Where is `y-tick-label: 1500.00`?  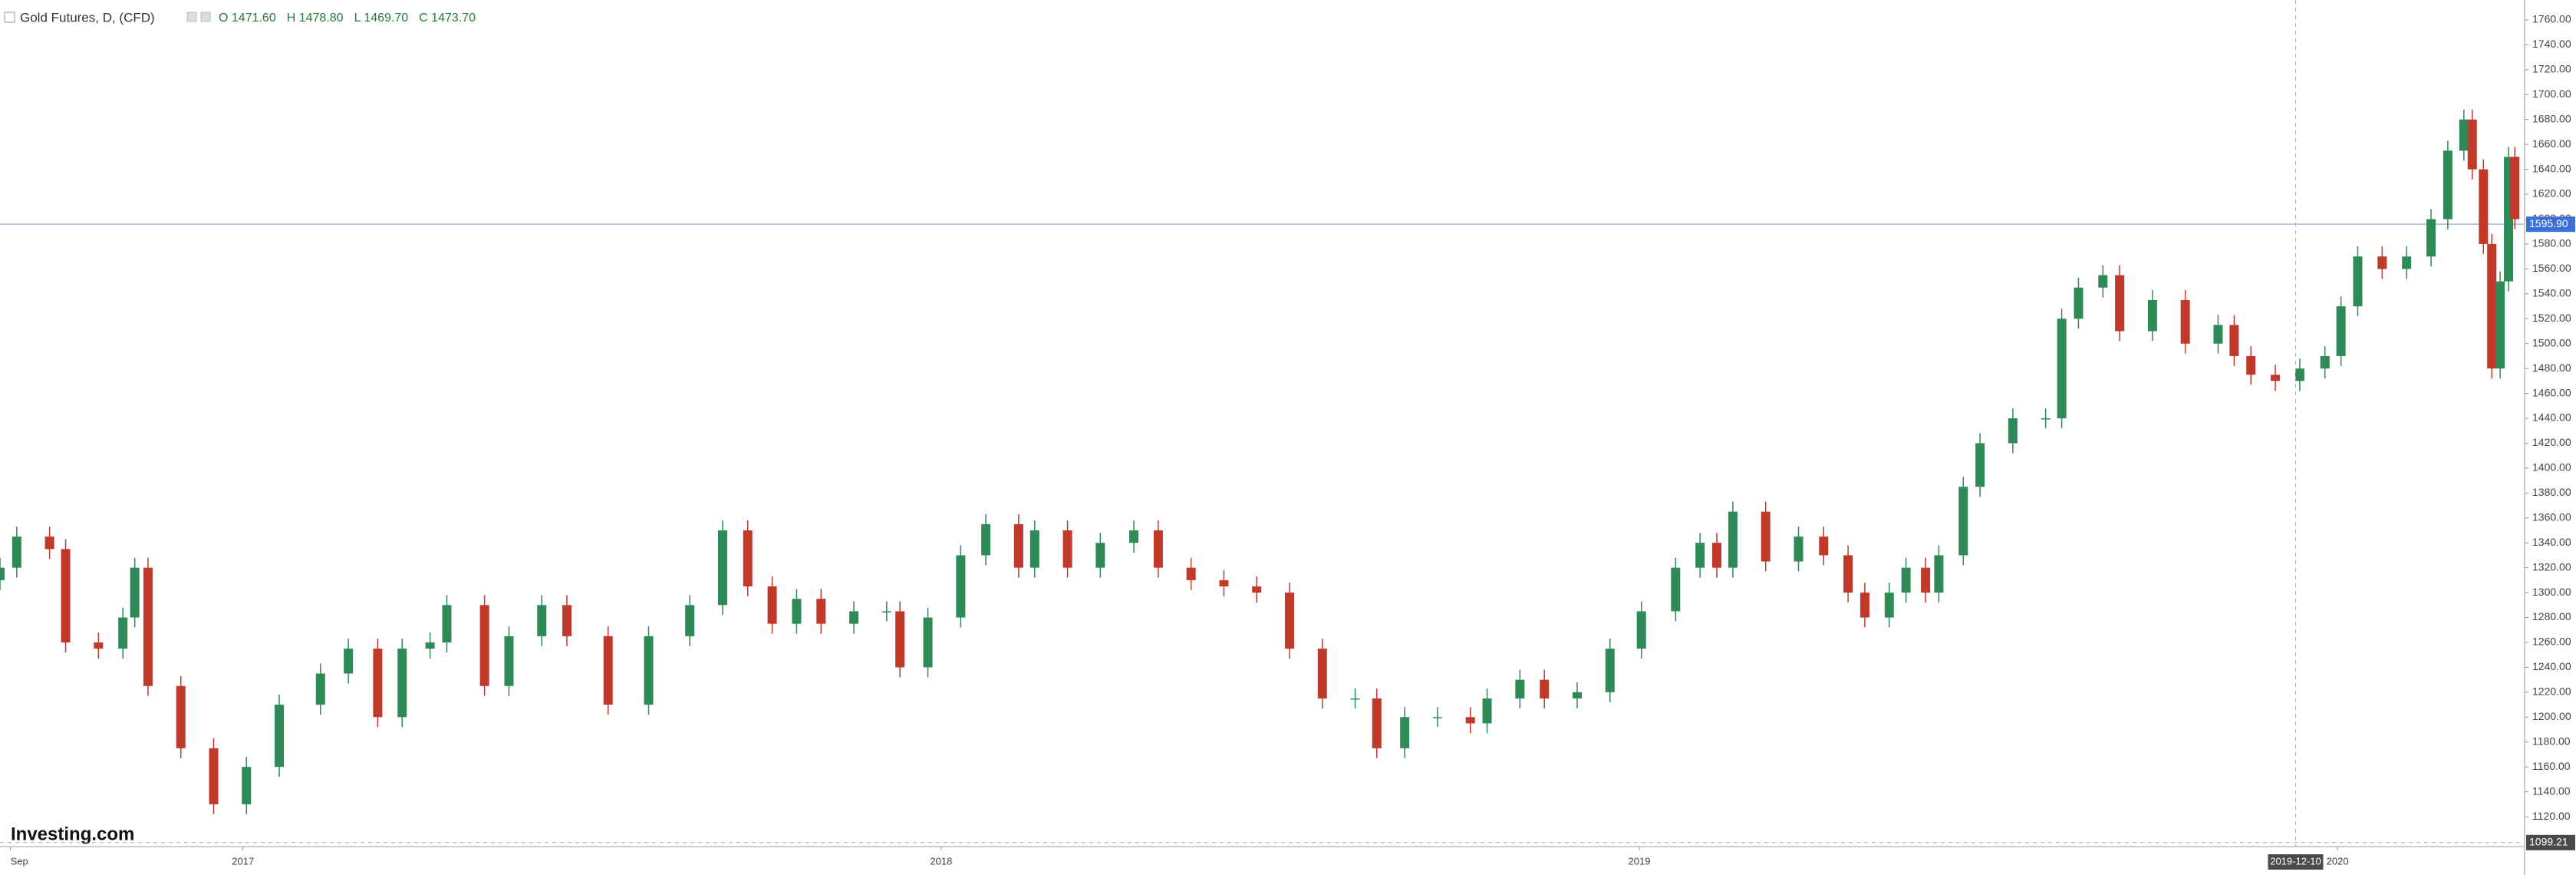
y-tick-label: 1500.00 is located at coordinates (2551, 342).